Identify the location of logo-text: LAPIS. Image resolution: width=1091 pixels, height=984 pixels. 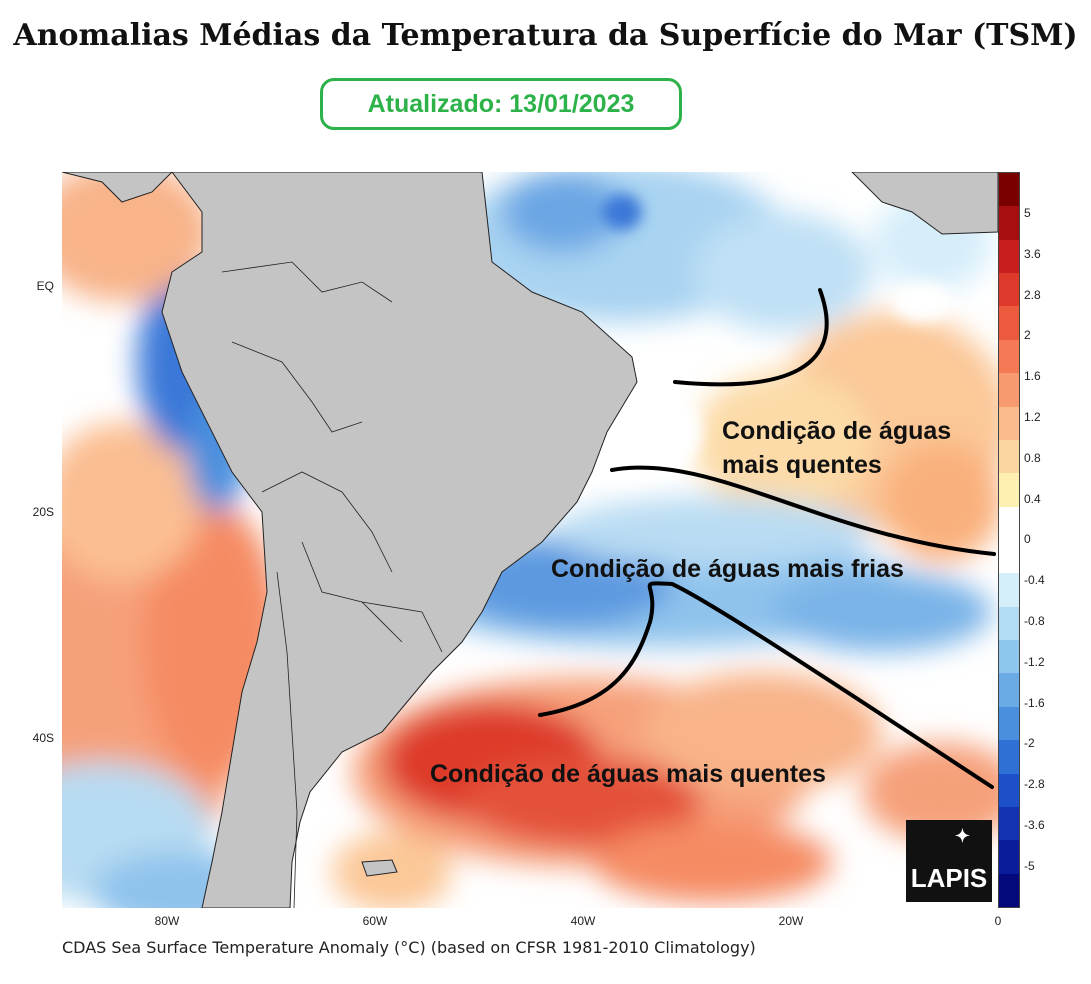
(949, 878).